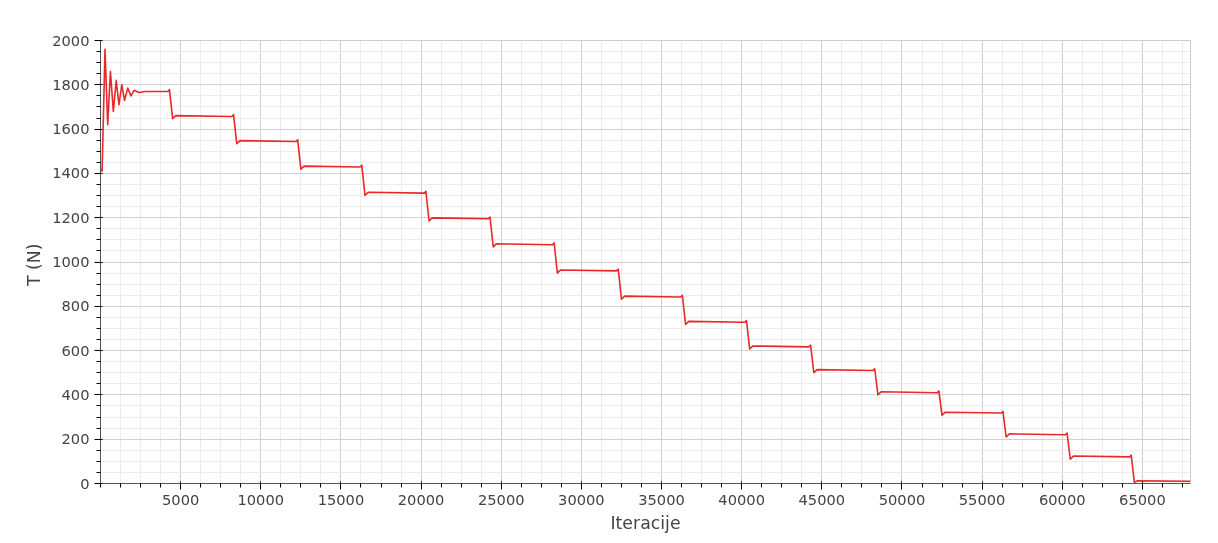  Describe the element at coordinates (75, 439) in the screenshot. I see `y-tick-label: 200` at that location.